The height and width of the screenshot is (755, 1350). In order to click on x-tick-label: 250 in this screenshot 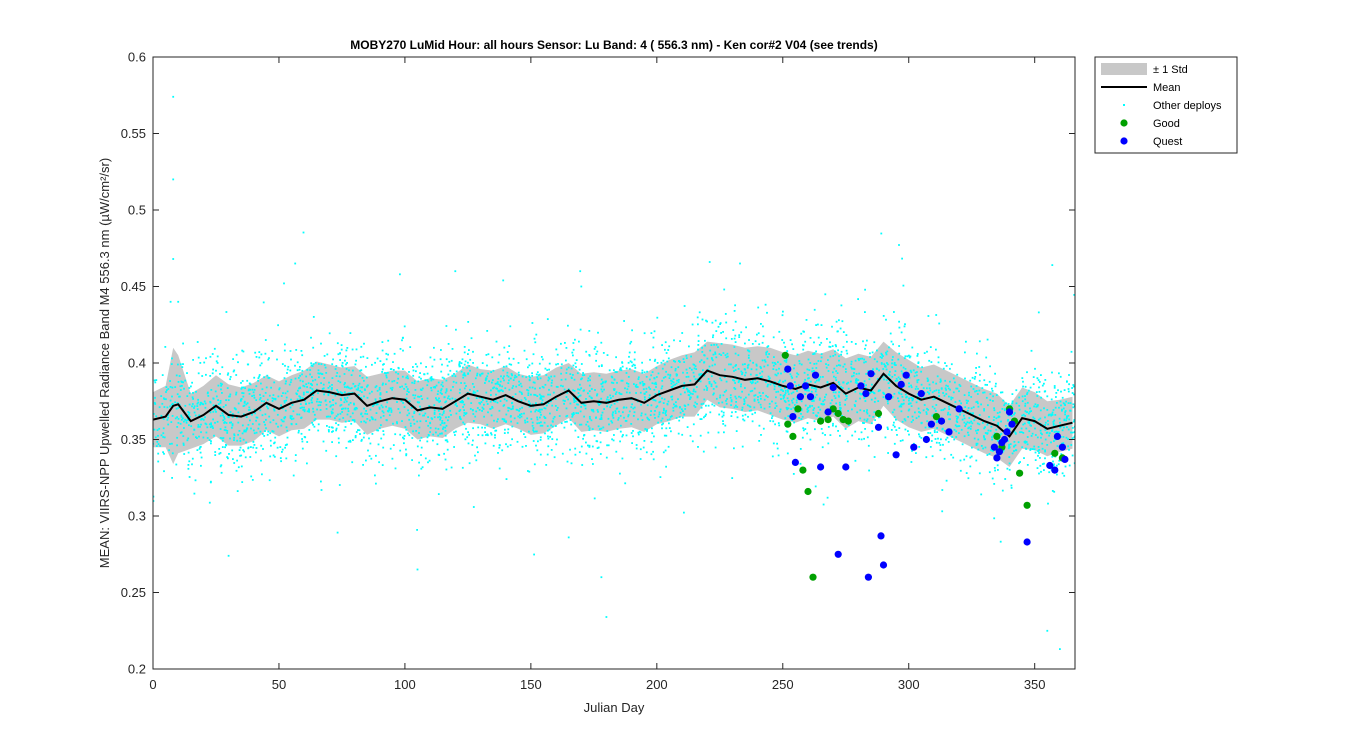, I will do `click(783, 684)`.